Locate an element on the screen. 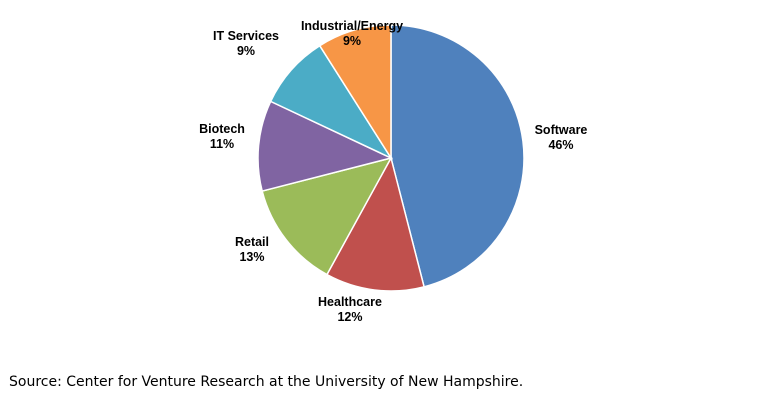  pie-slice-retail is located at coordinates (327, 216).